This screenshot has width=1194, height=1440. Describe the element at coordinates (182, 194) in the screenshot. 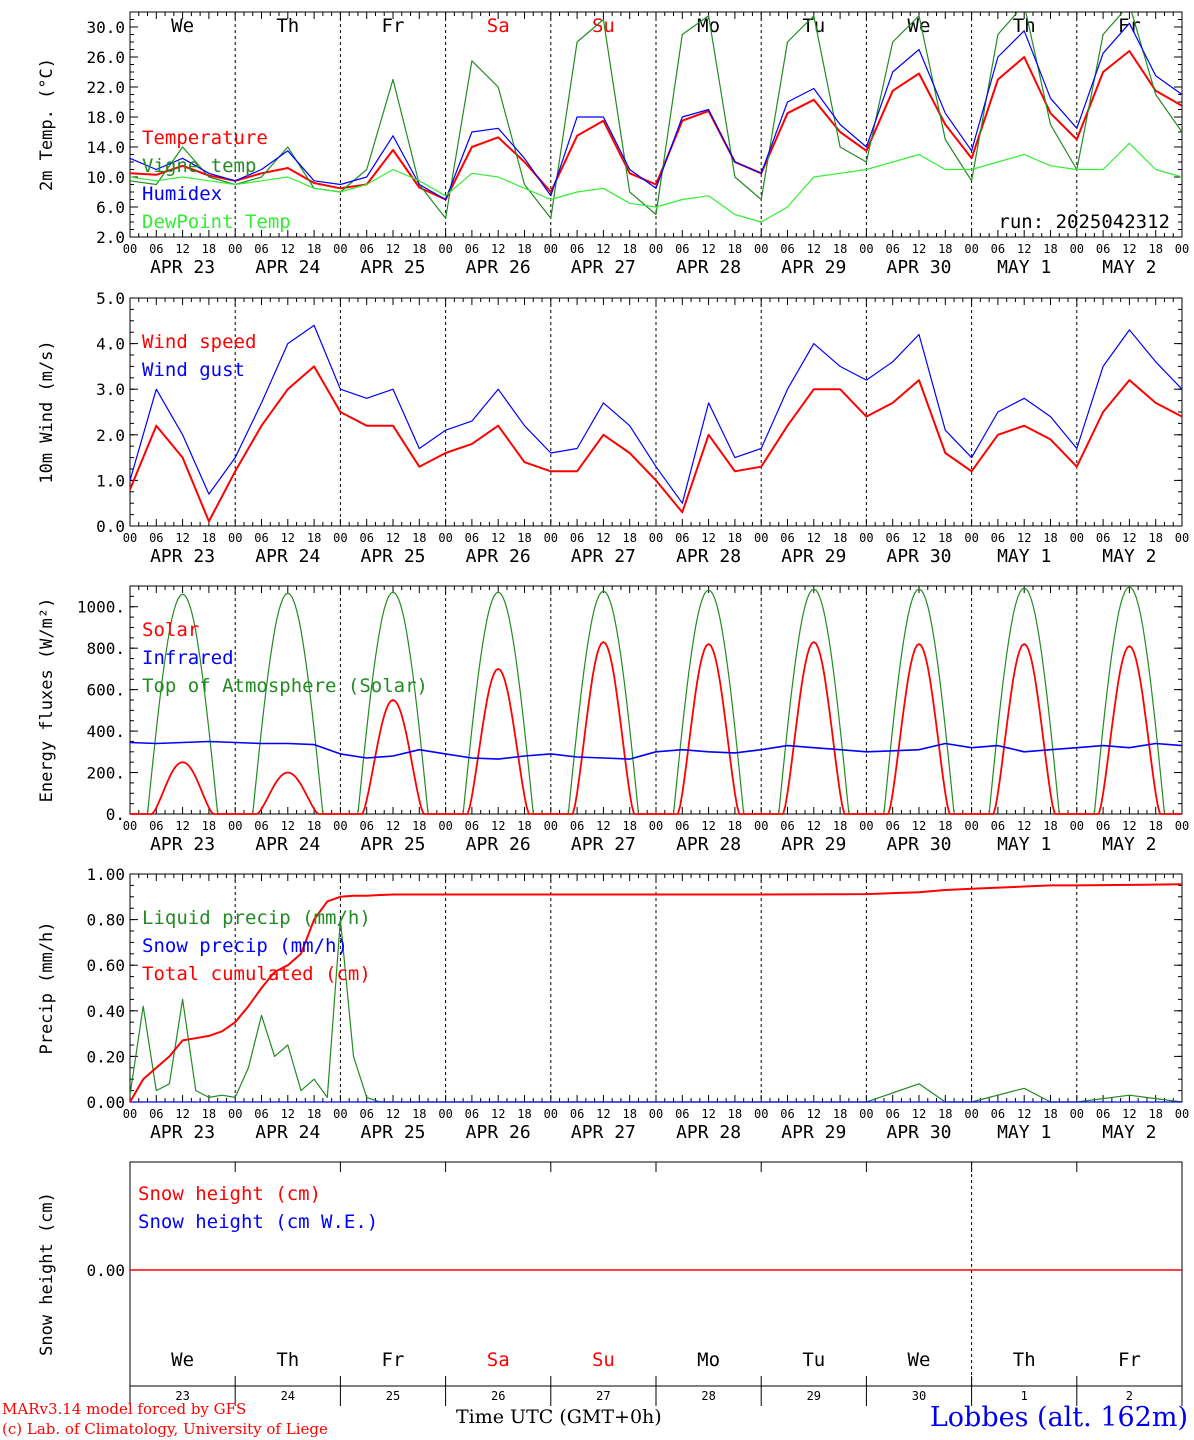

I see `legend-entry: Humidex` at that location.